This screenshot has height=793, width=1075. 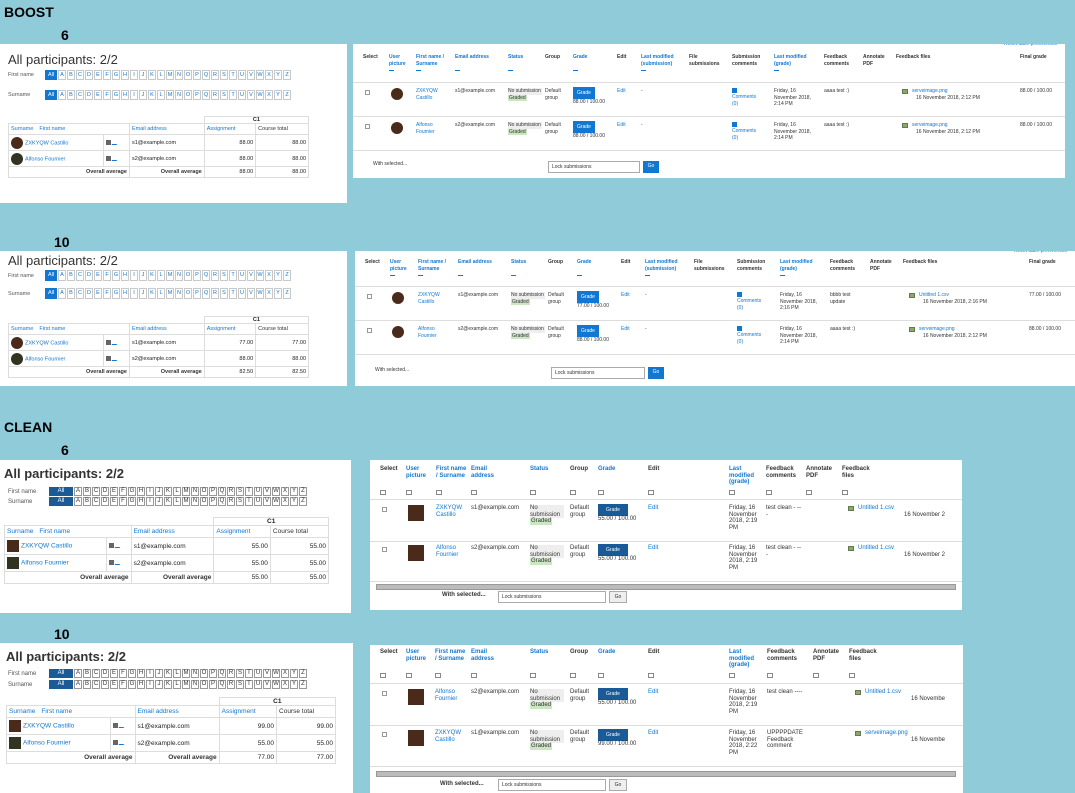 What do you see at coordinates (651, 167) in the screenshot?
I see `go-button: Go` at bounding box center [651, 167].